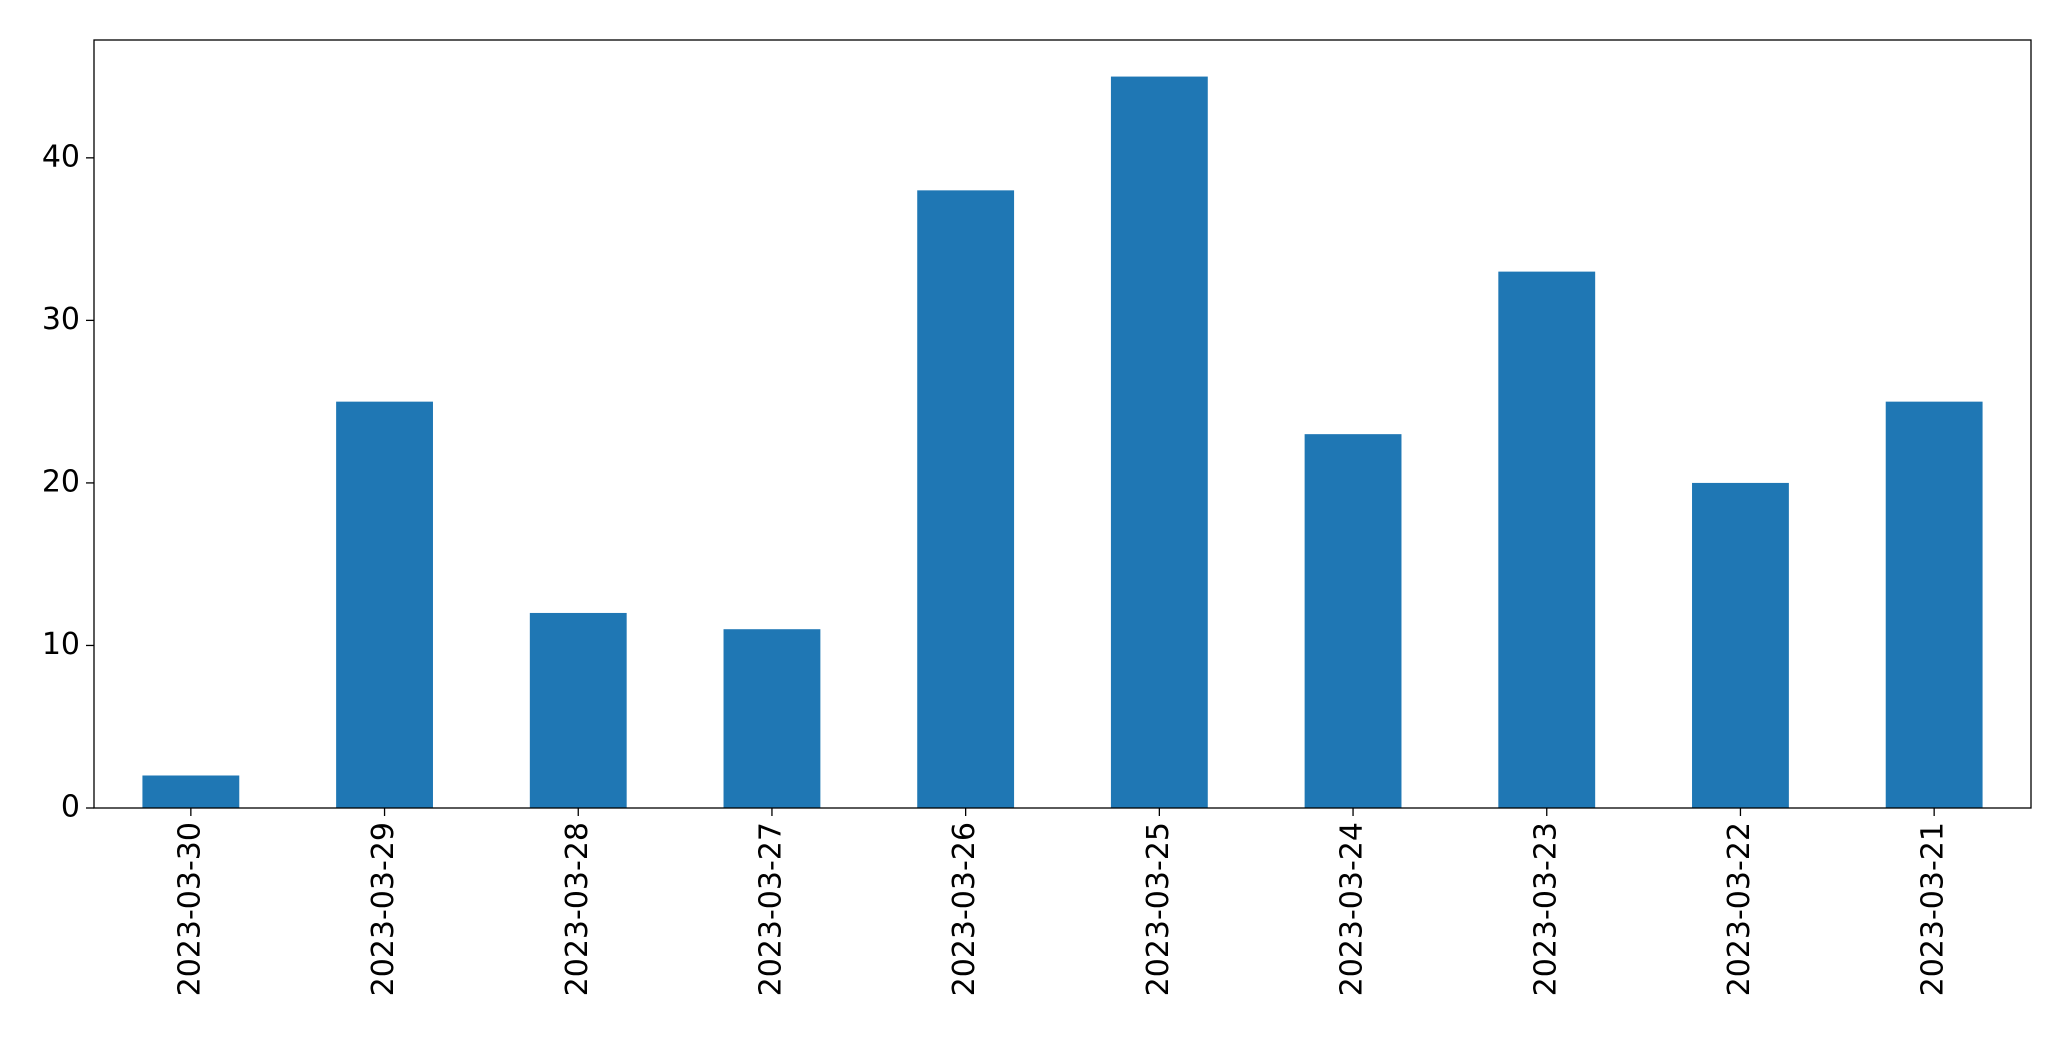  Describe the element at coordinates (1933, 909) in the screenshot. I see `x-tick-label: 2023-03-21` at that location.